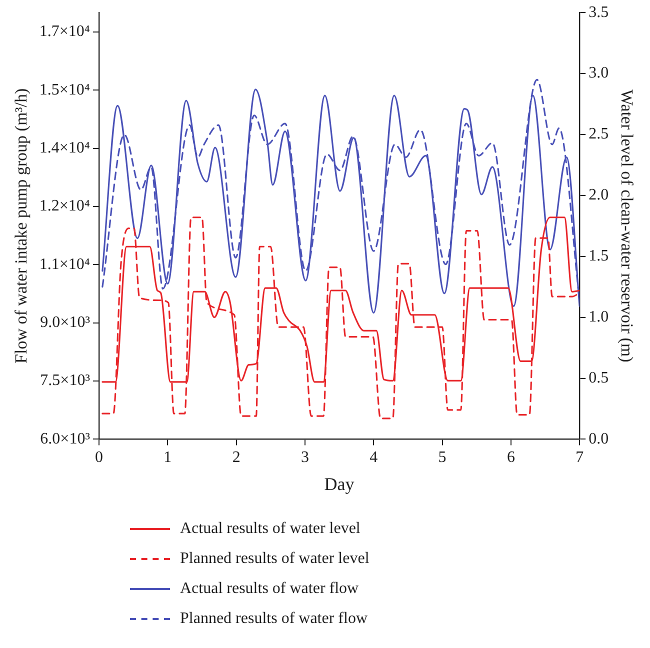  Describe the element at coordinates (304, 457) in the screenshot. I see `x-tick-label: 3` at that location.